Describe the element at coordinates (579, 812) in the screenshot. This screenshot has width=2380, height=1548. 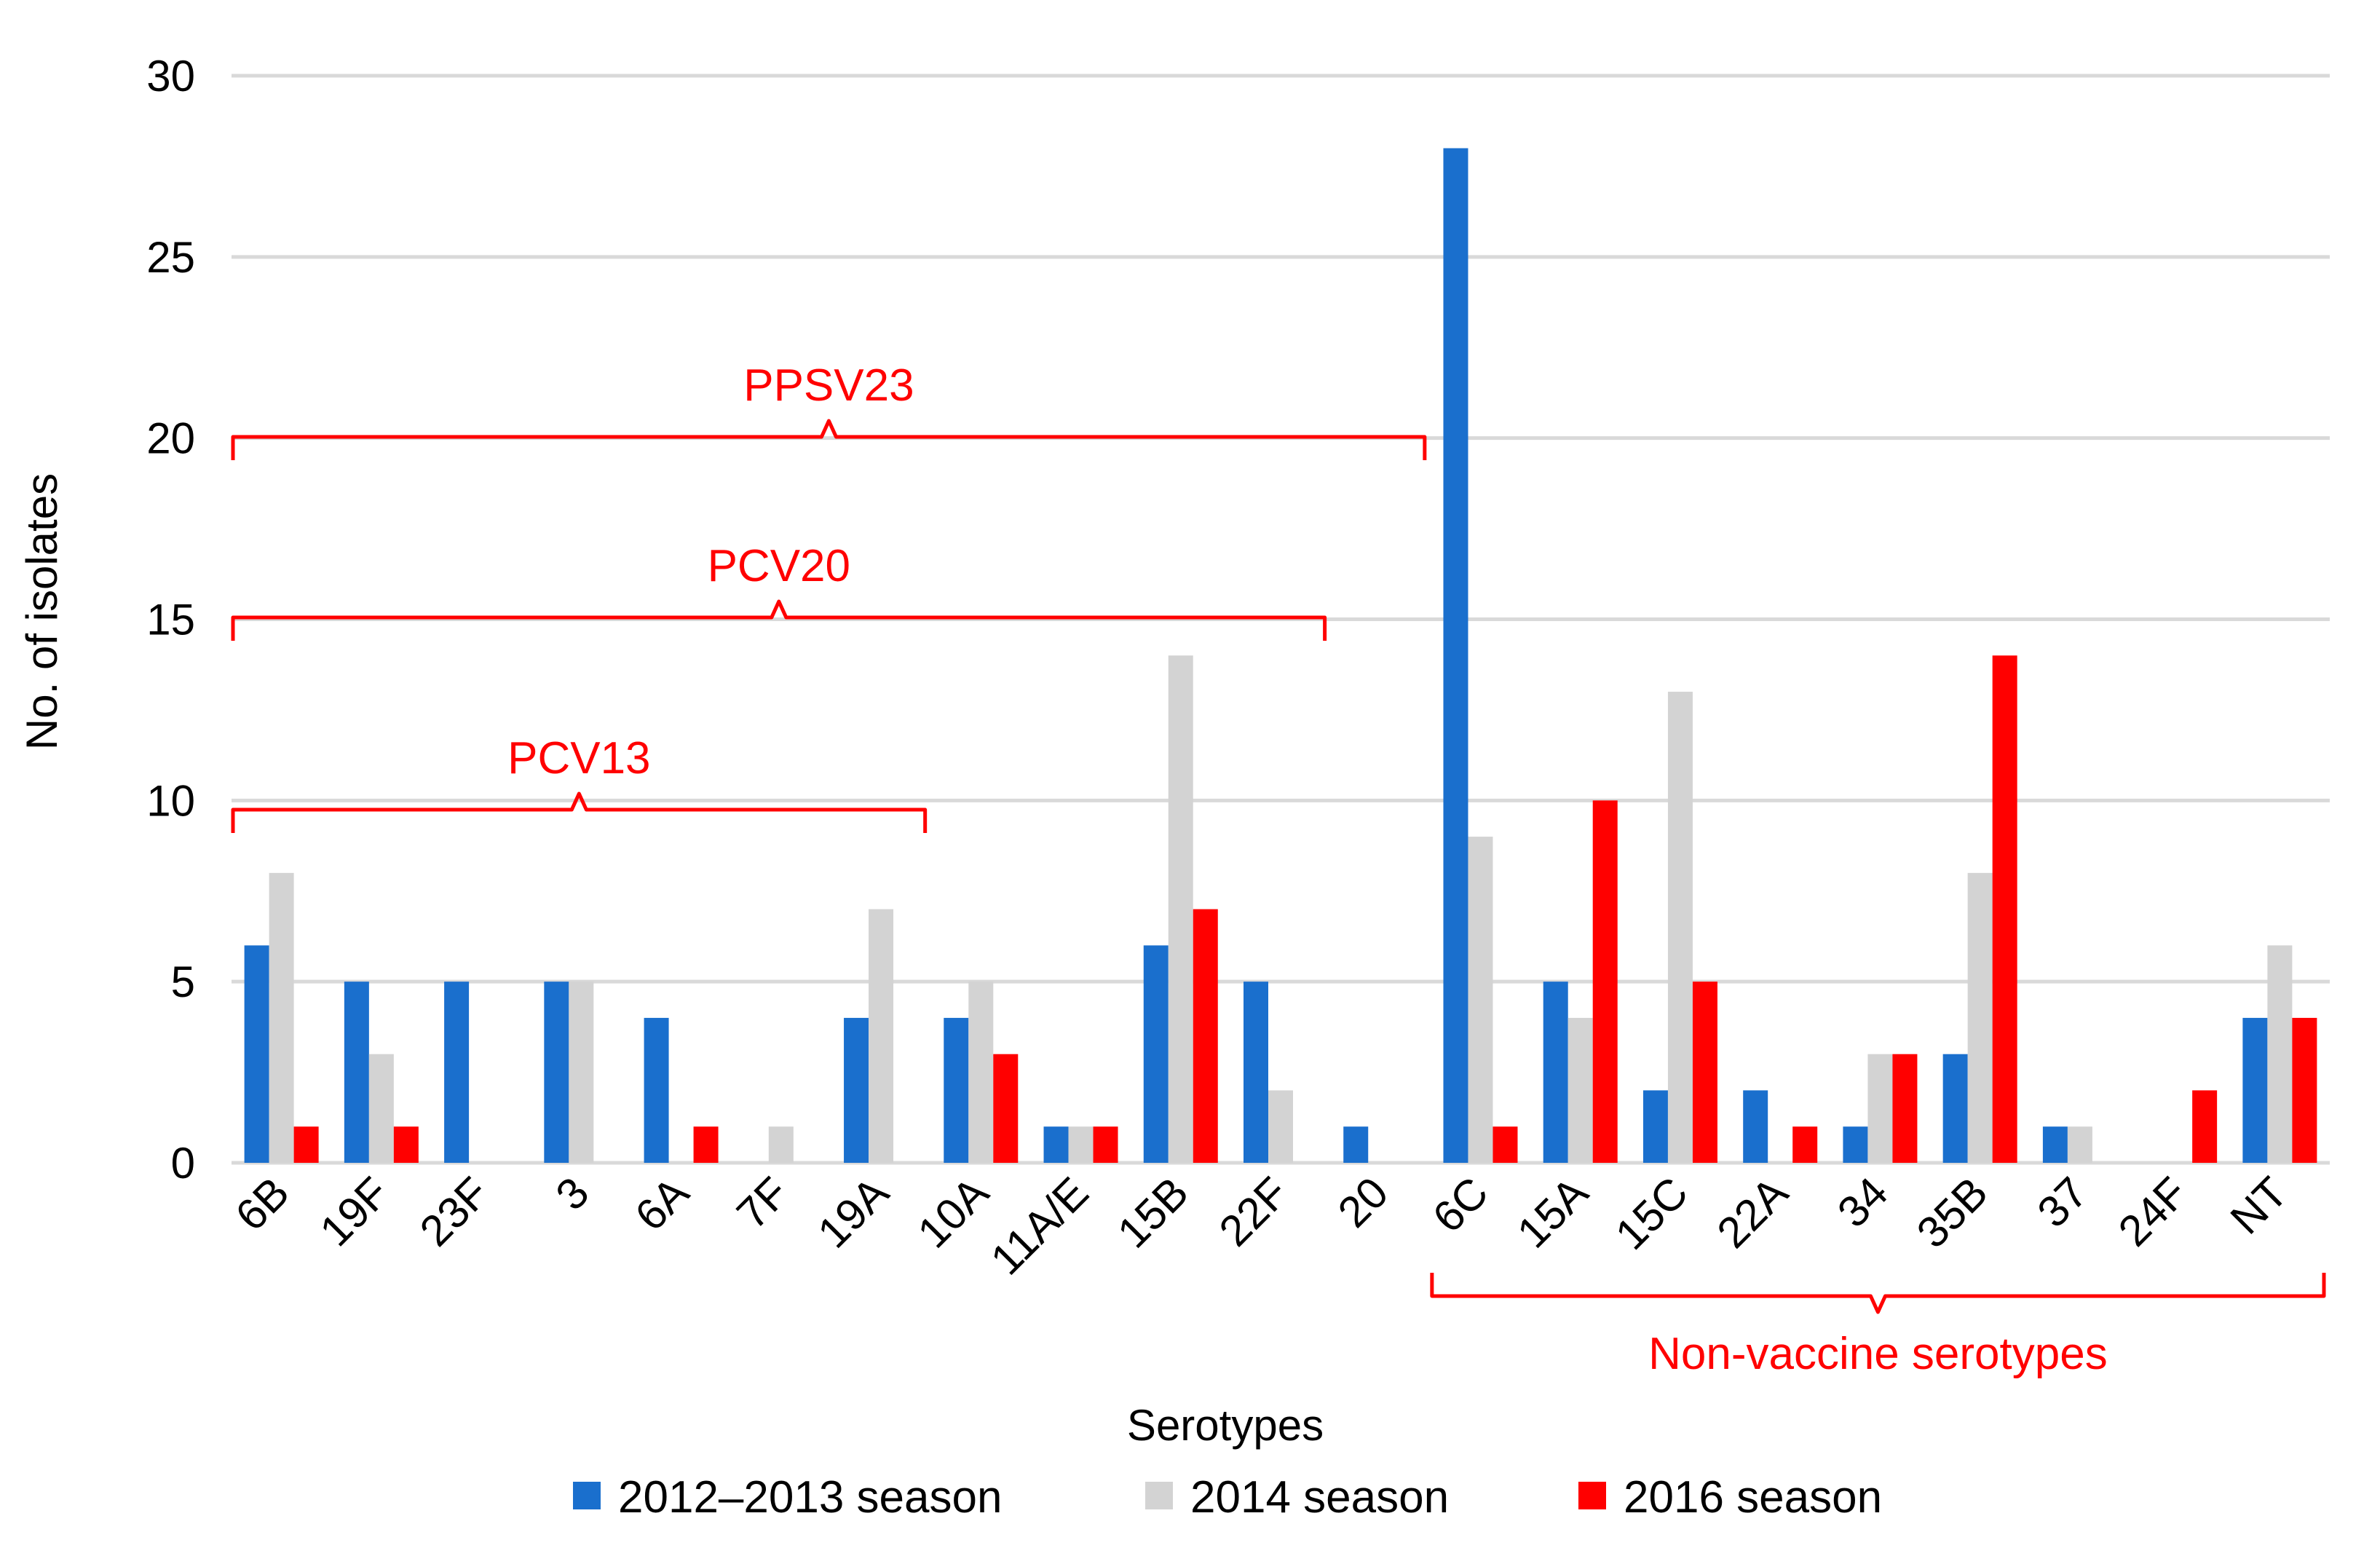
I see `bracket-pcv13` at that location.